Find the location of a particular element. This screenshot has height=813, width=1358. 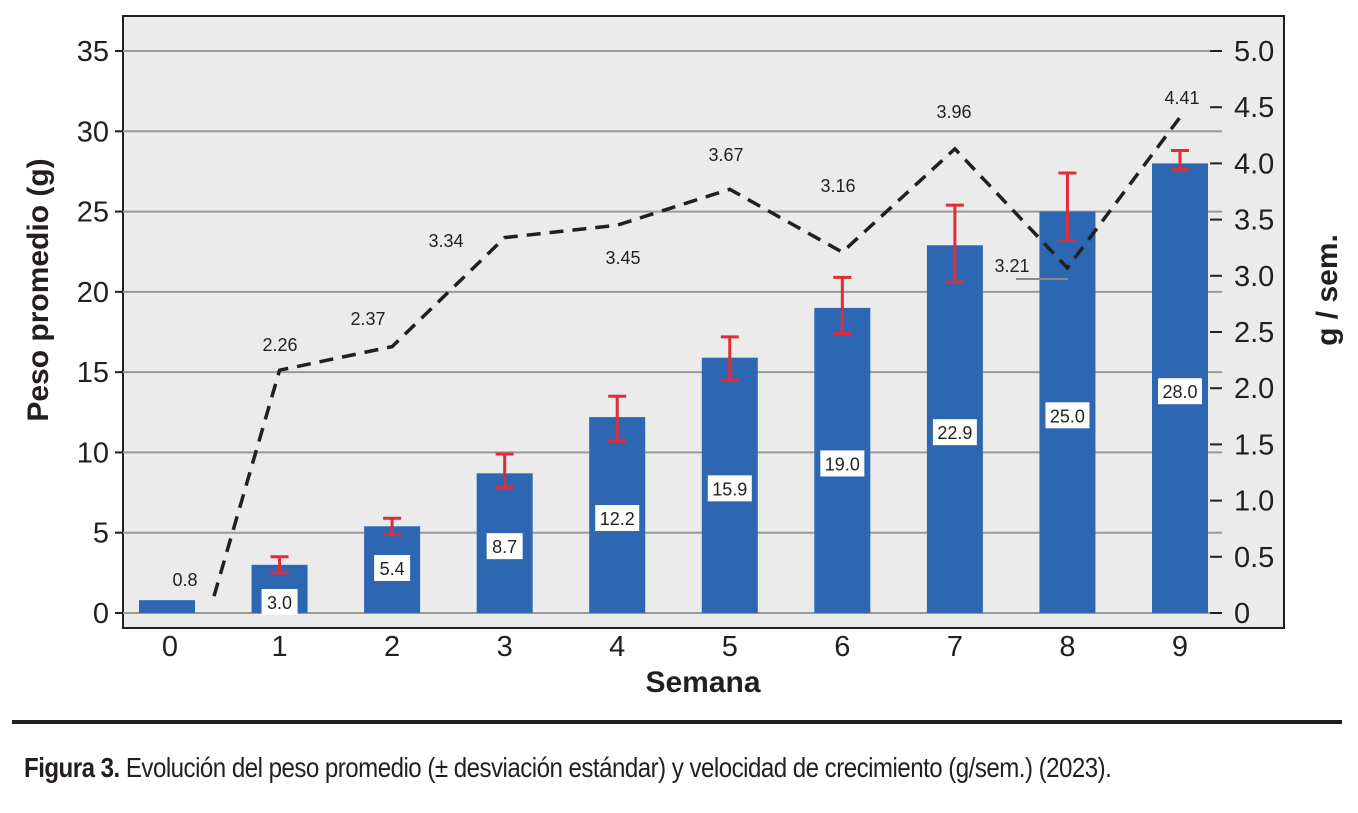

bar-value-label: 25.0 is located at coordinates (1067, 416).